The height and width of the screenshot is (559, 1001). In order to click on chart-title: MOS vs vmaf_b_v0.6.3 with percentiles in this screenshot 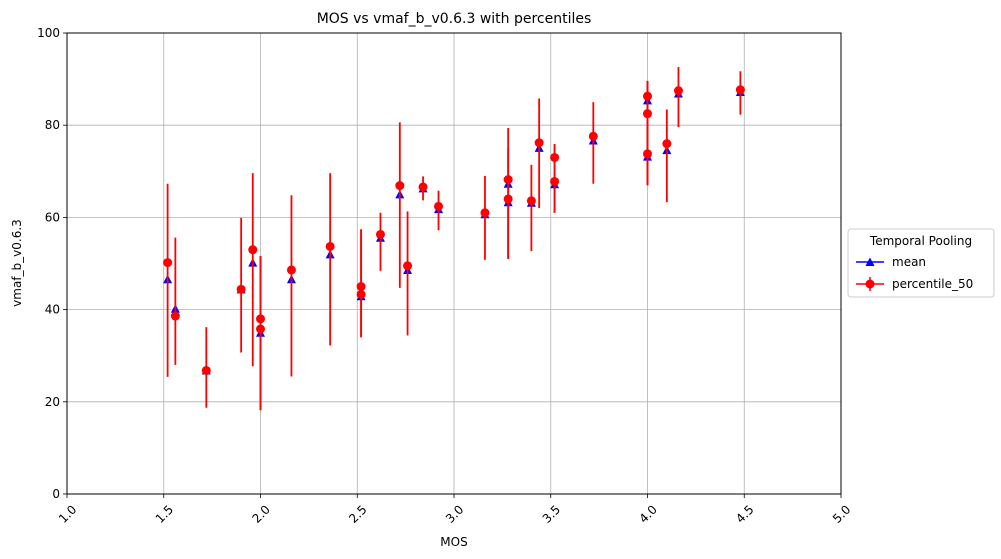, I will do `click(454, 19)`.